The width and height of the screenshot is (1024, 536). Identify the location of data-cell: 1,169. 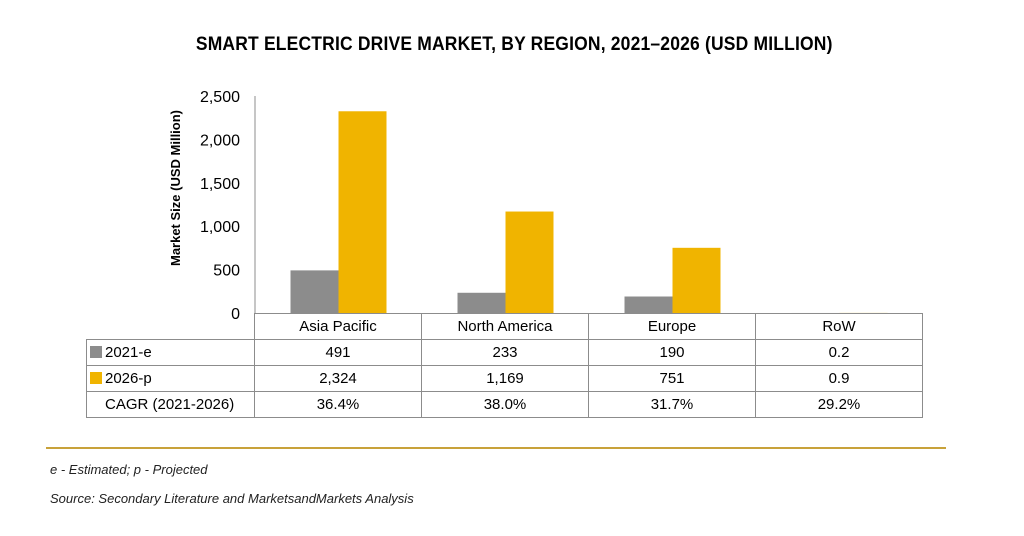
(505, 378).